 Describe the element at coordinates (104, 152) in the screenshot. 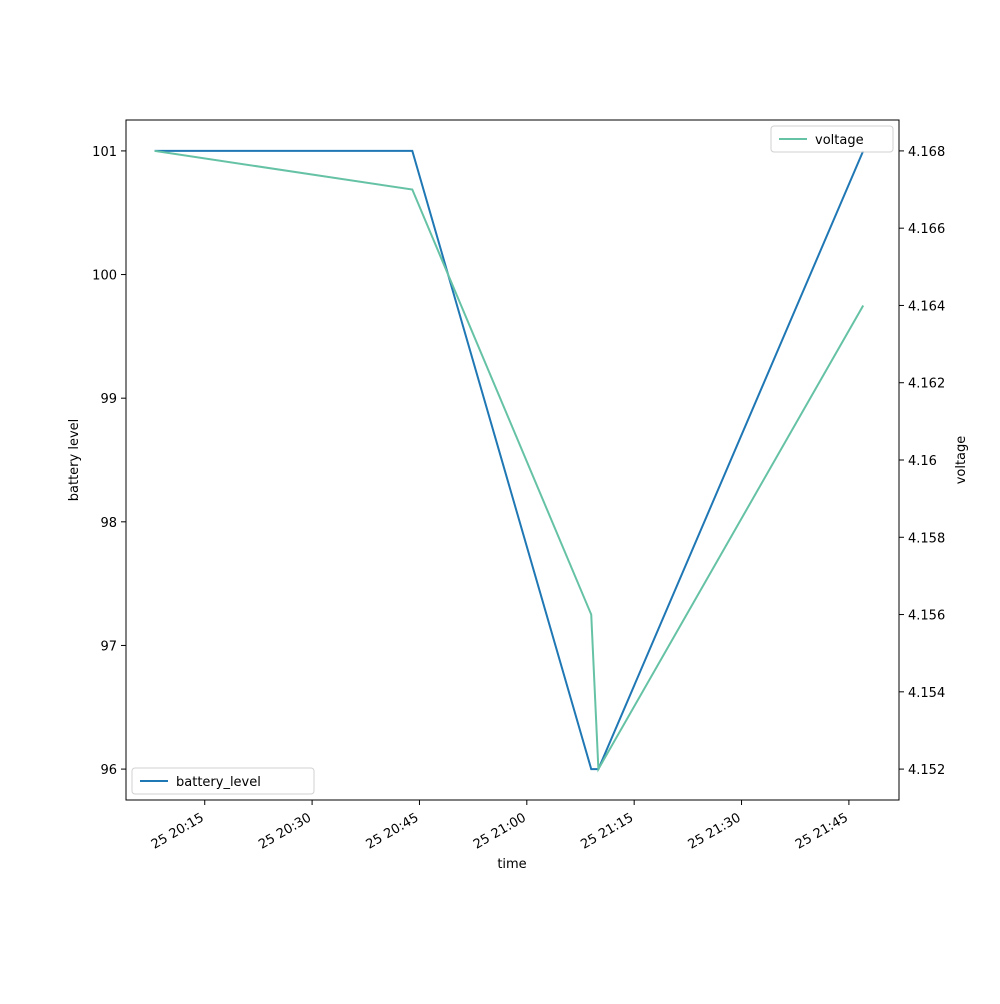

I see `y-tick-label: 101` at that location.